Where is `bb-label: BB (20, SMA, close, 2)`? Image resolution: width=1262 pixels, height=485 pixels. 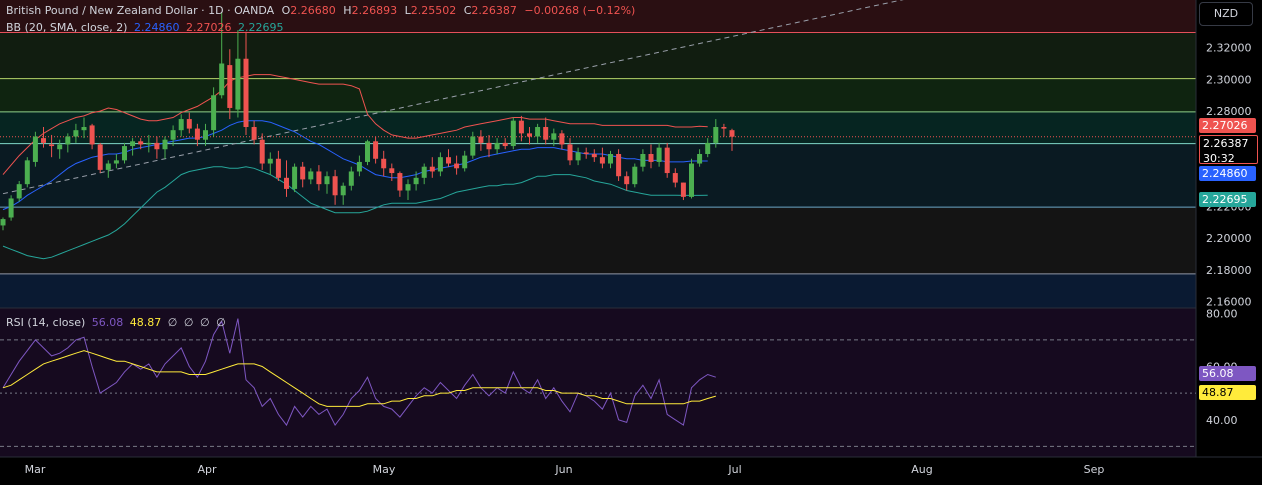 bb-label: BB (20, SMA, close, 2) is located at coordinates (67, 27).